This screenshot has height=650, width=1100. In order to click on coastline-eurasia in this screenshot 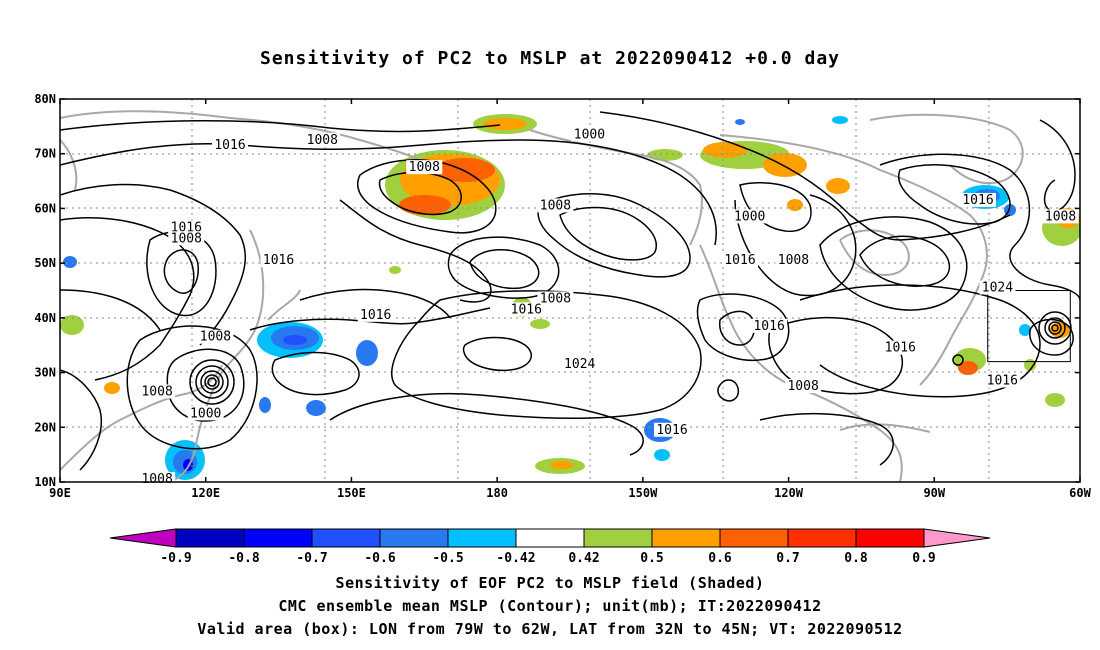, I will do `click(250, 140)`.